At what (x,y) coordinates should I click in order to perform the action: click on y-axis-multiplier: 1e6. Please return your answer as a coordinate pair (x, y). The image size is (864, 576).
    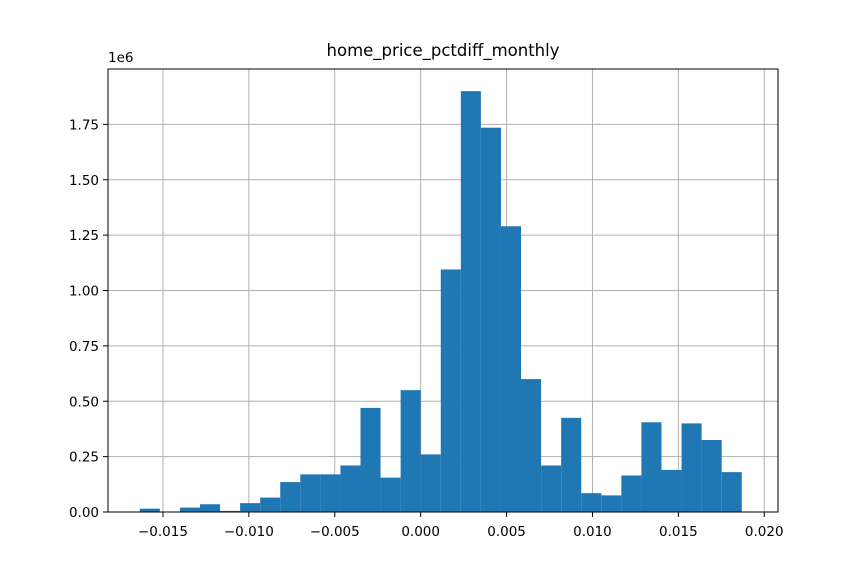
    Looking at the image, I should click on (120, 58).